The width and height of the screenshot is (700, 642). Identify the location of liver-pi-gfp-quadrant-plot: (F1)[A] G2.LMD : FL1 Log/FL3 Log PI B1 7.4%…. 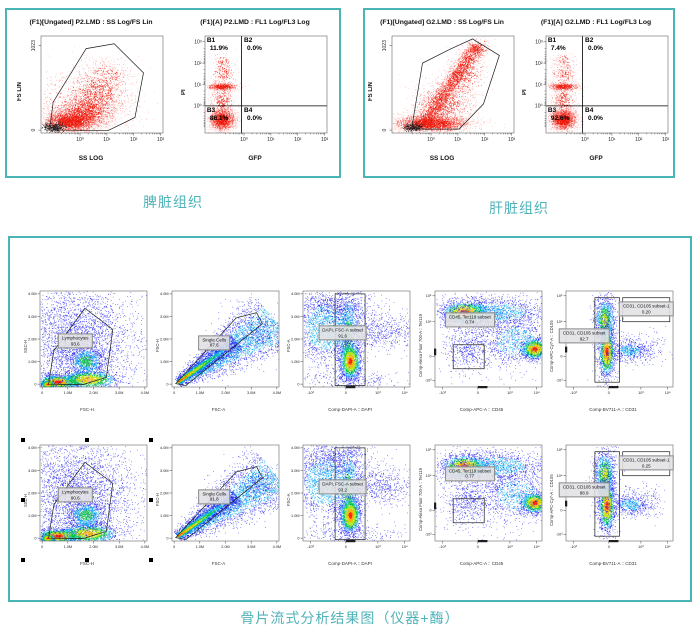
(596, 90).